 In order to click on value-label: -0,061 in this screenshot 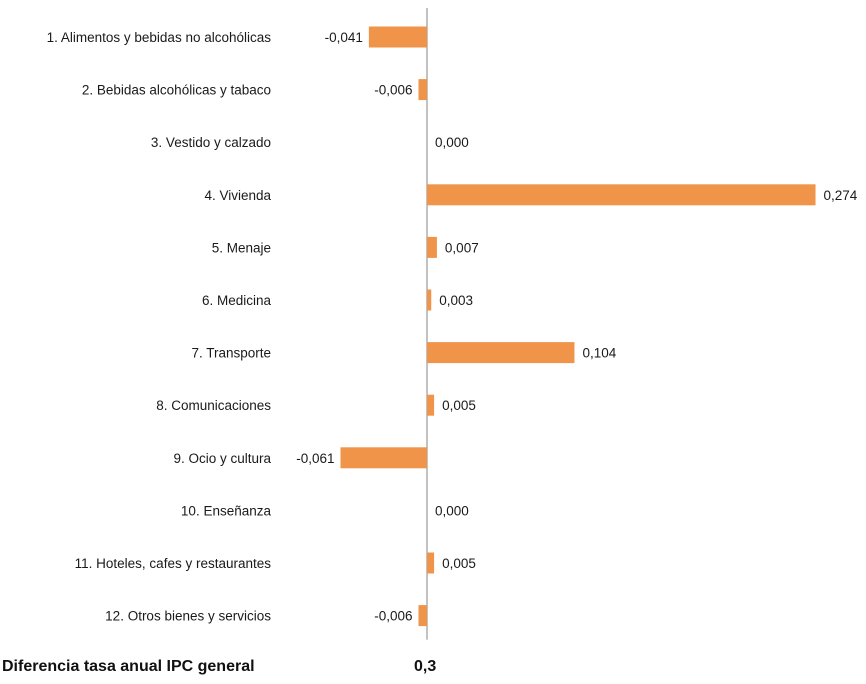, I will do `click(315, 458)`.